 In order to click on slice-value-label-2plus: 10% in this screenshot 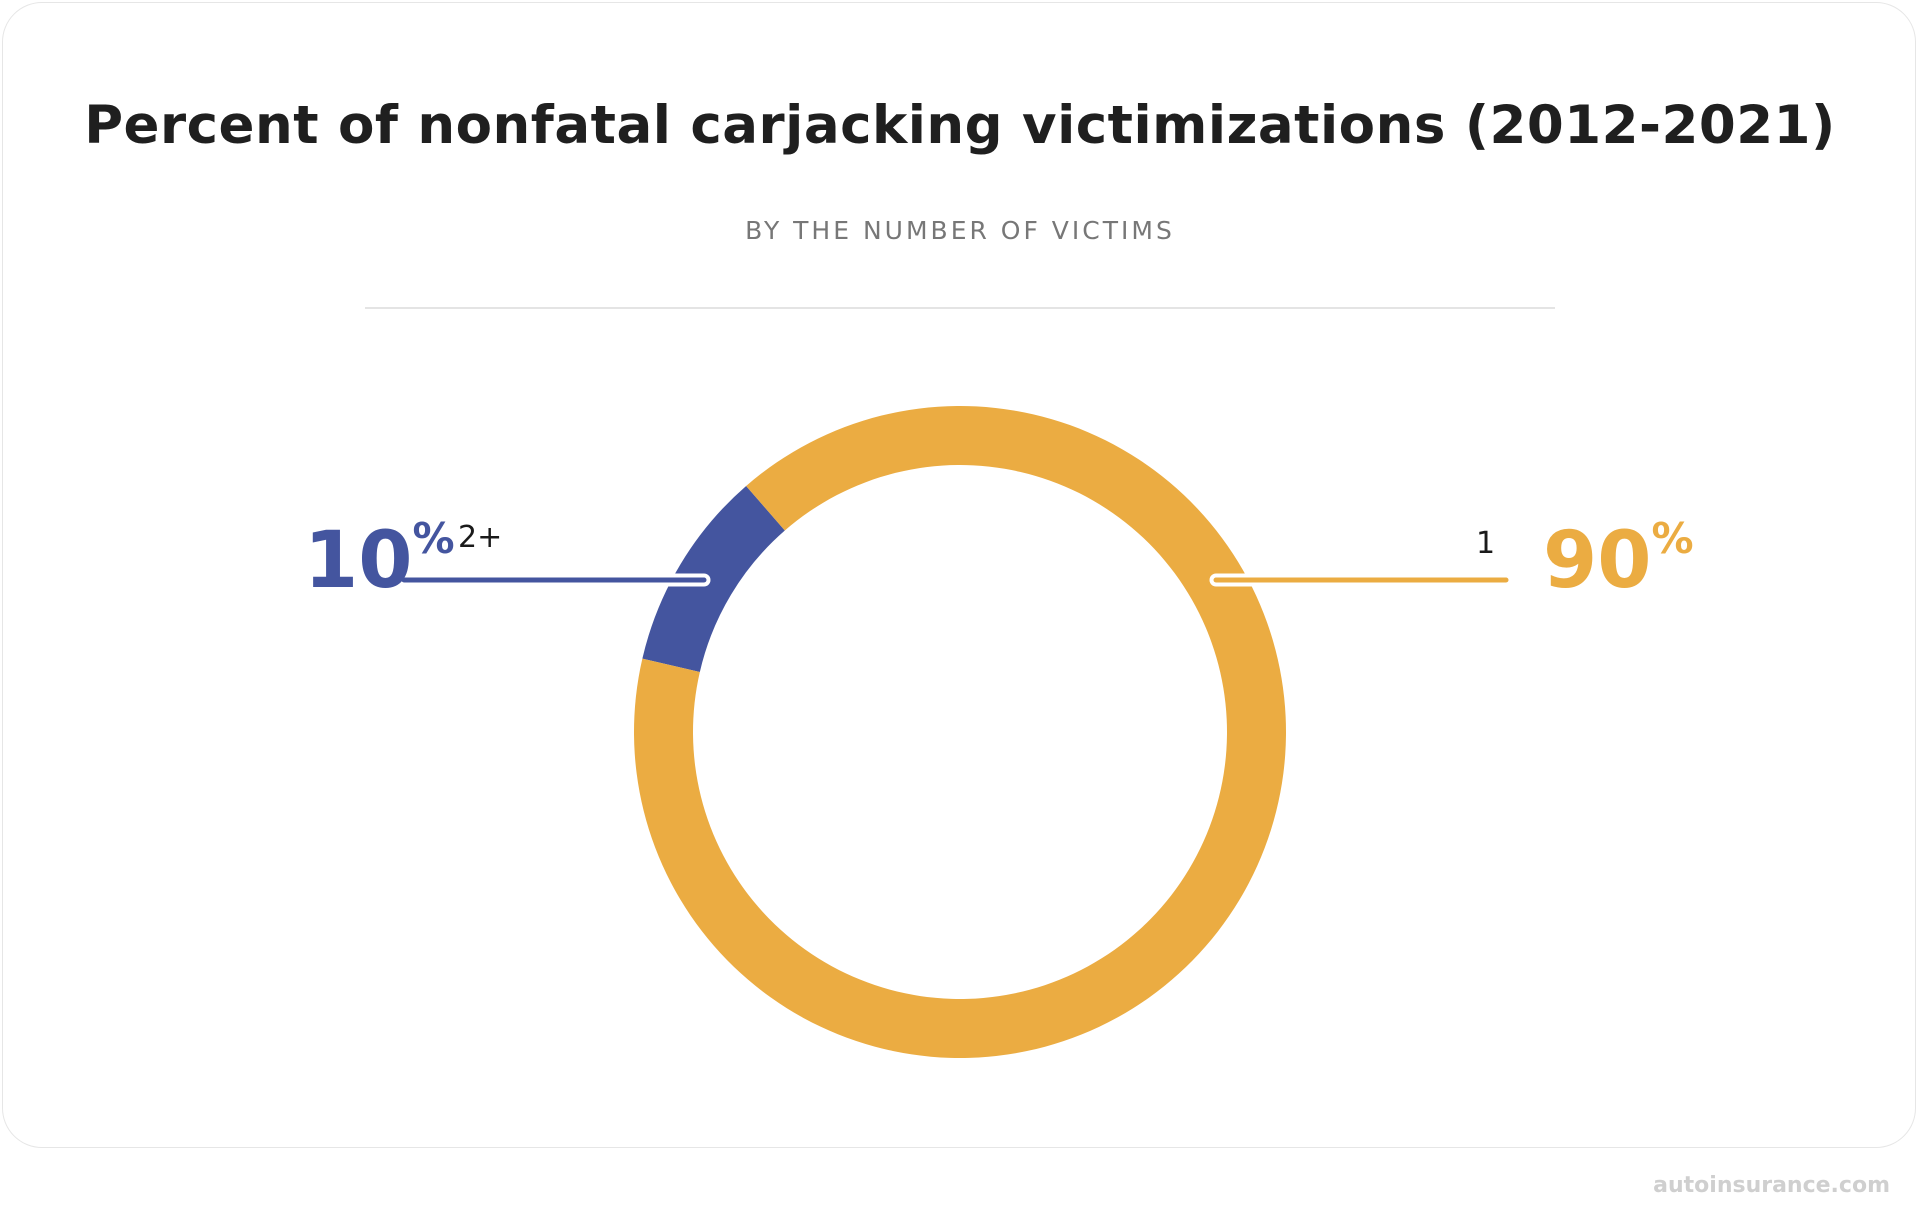, I will do `click(379, 560)`.